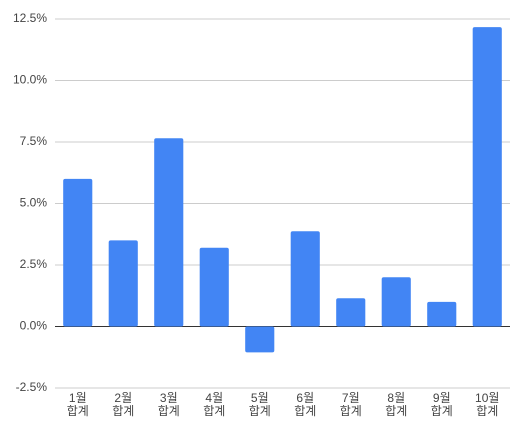 Image resolution: width=512 pixels, height=428 pixels. I want to click on x-tick-label: 9월 합계, so click(441, 404).